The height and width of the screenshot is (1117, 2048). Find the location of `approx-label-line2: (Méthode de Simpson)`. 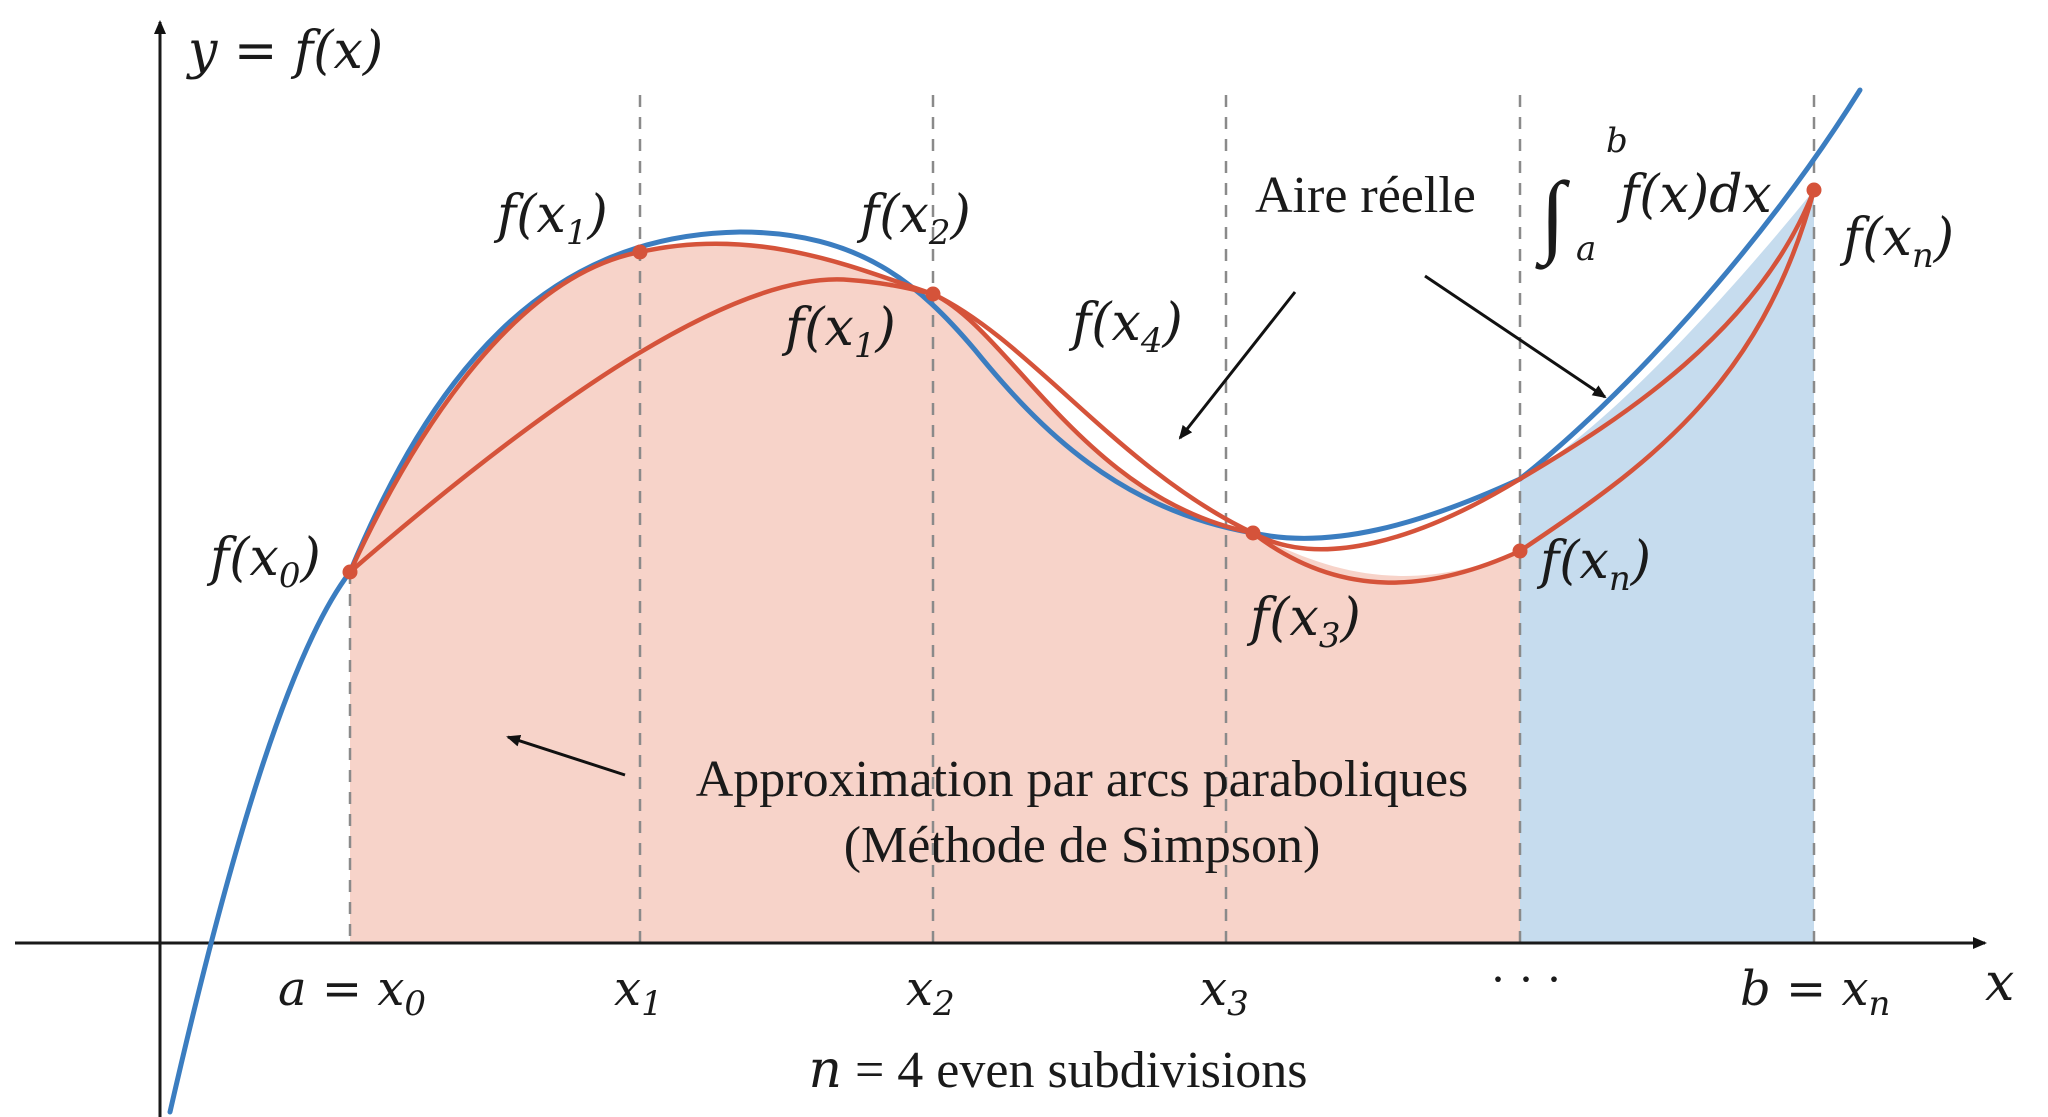

approx-label-line2: (Méthode de Simpson) is located at coordinates (1082, 845).